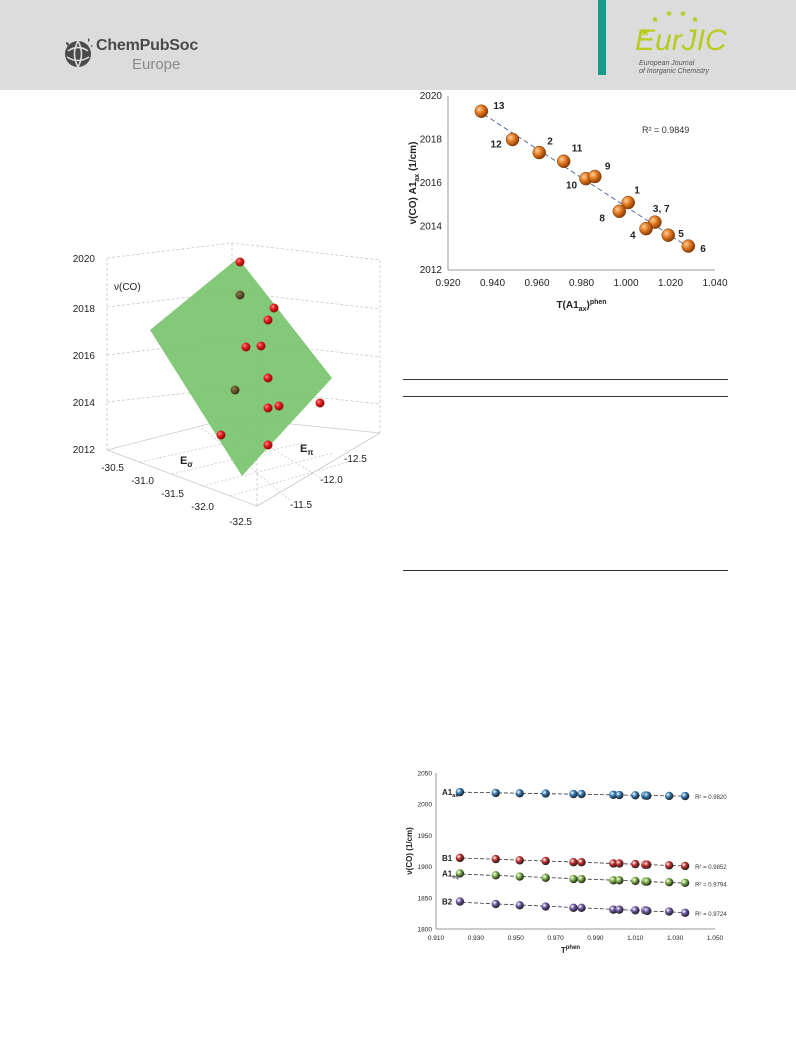  I want to click on y-axis-title: ν(CO) A1ax (1/cm), so click(414, 183).